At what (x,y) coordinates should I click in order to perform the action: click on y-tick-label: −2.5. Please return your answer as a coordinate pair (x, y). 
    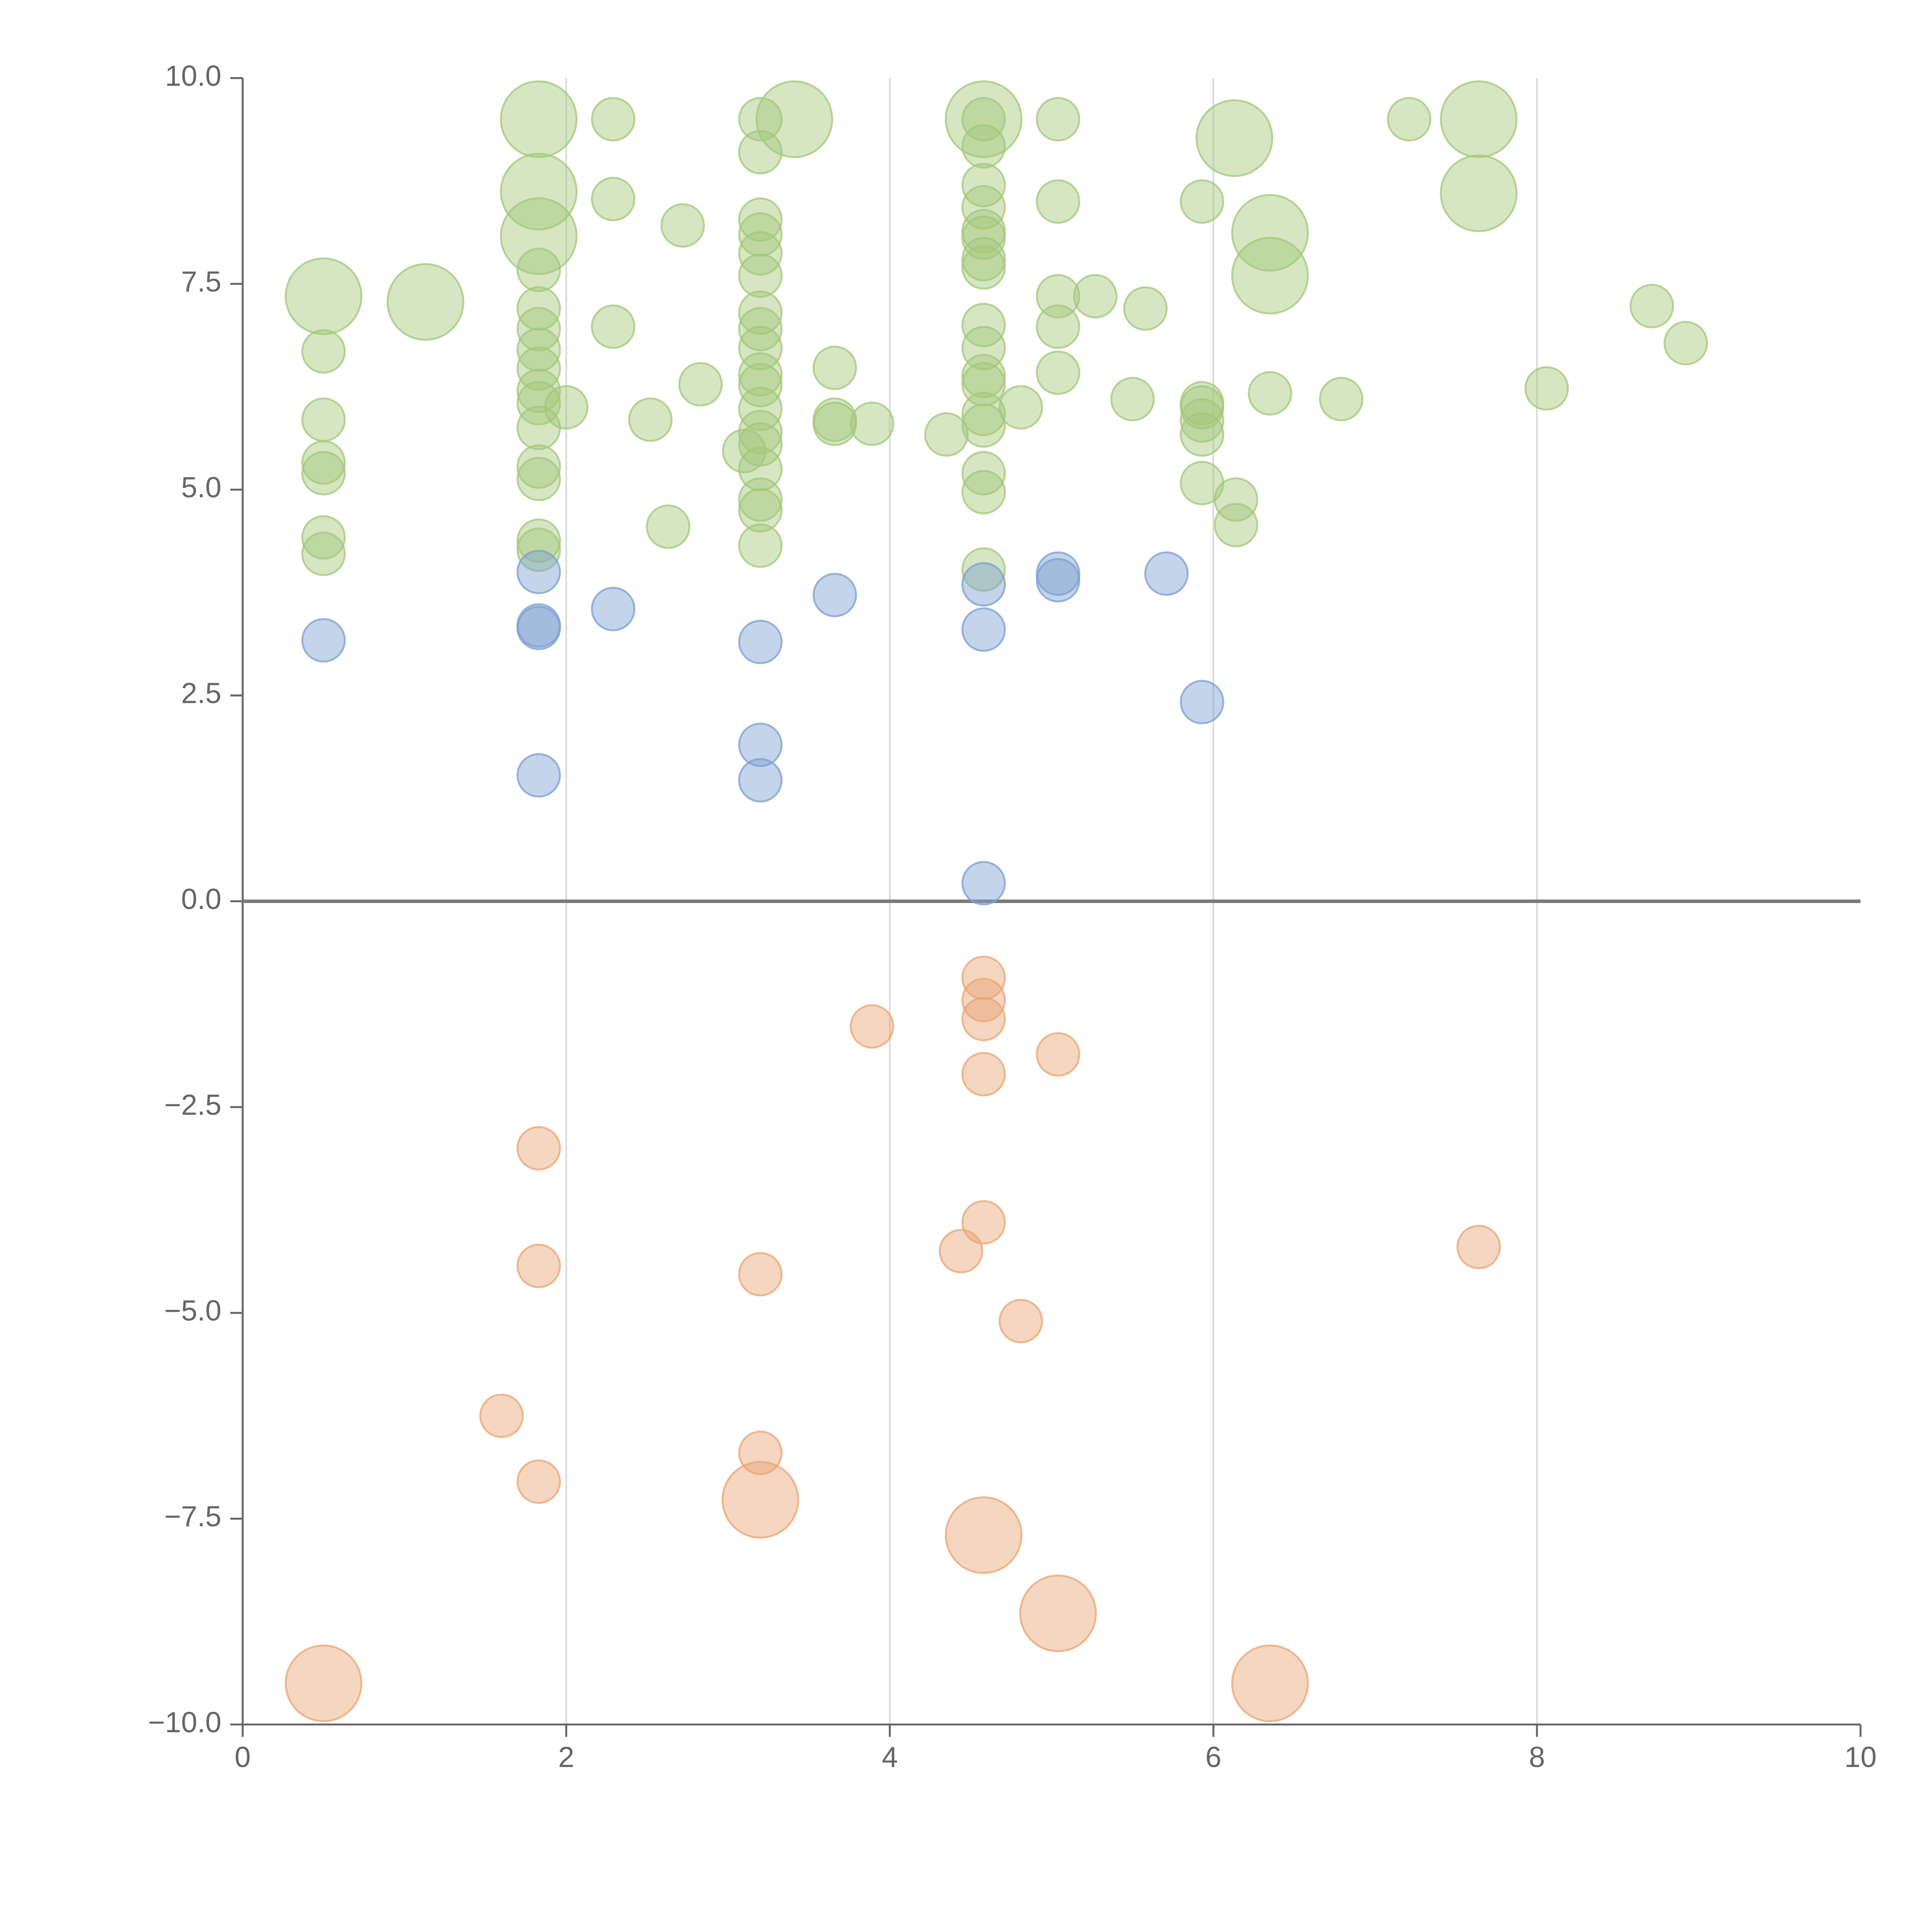
    Looking at the image, I should click on (192, 1105).